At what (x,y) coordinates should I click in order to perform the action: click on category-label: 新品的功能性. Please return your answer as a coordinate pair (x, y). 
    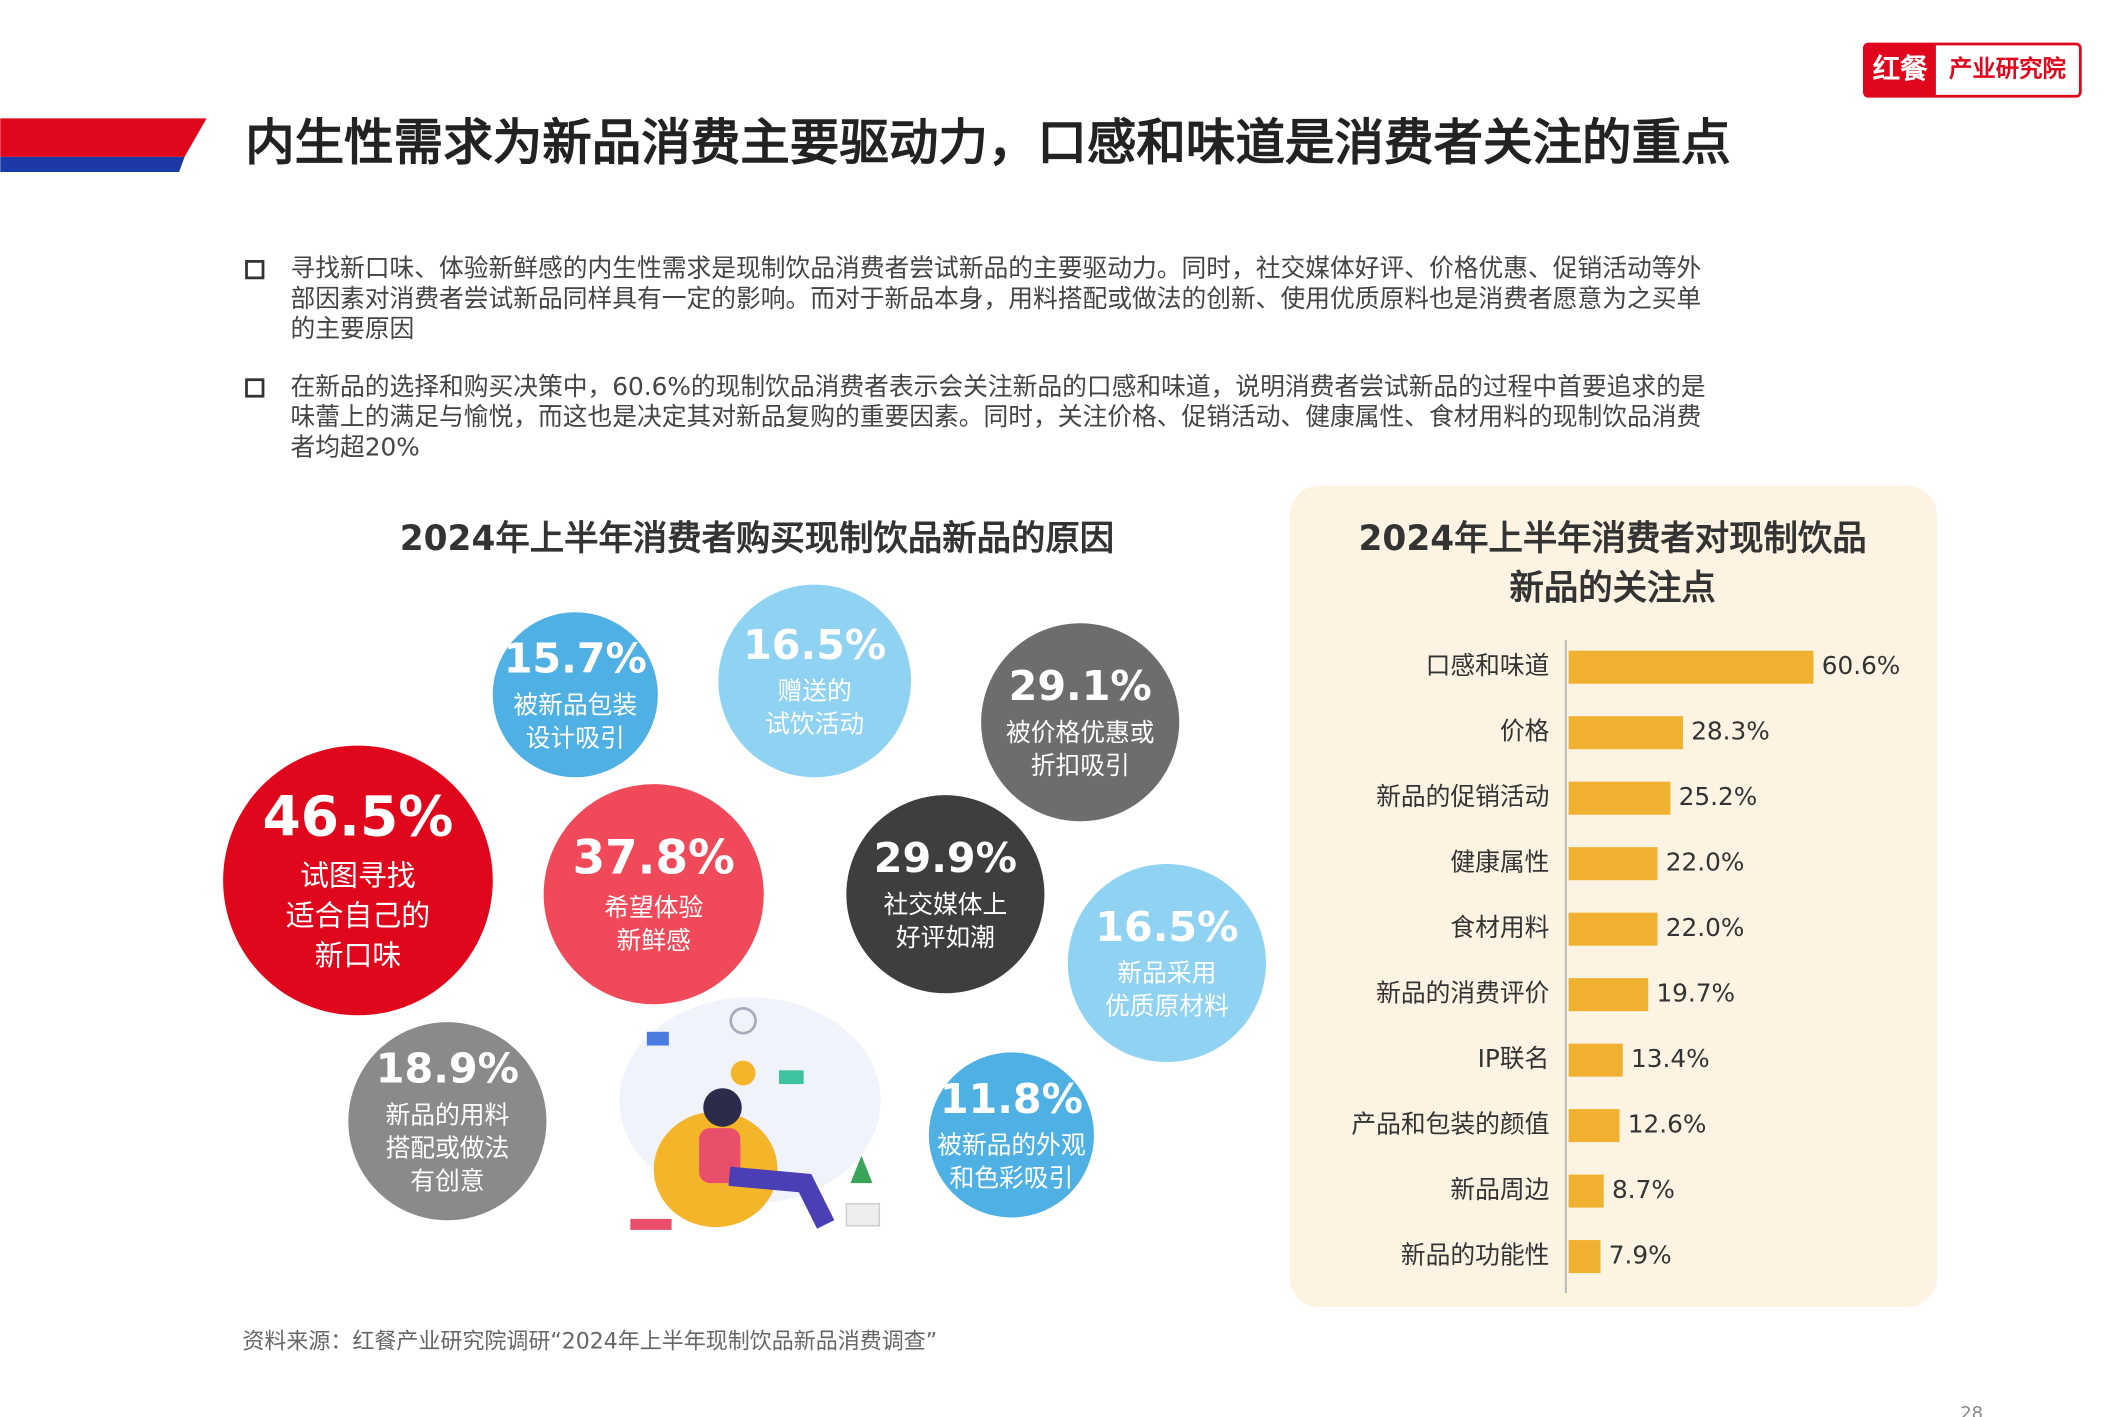
    Looking at the image, I should click on (1475, 1255).